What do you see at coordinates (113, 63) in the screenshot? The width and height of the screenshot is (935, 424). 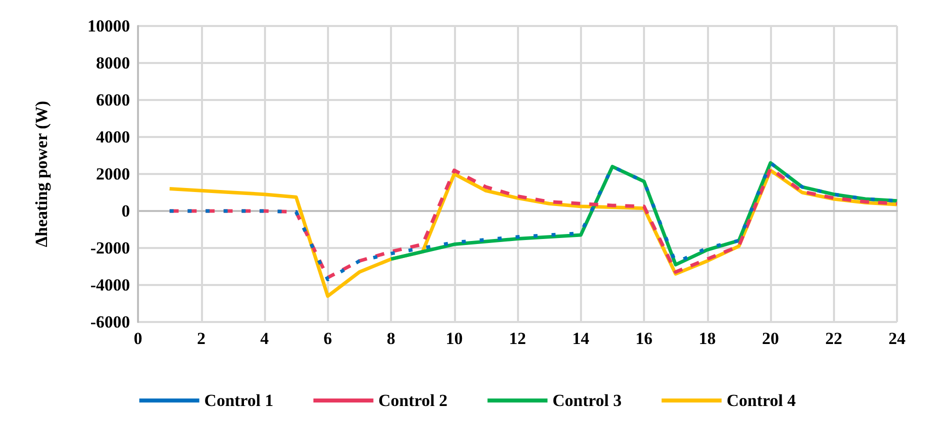 I see `y-tick-label: 8000` at bounding box center [113, 63].